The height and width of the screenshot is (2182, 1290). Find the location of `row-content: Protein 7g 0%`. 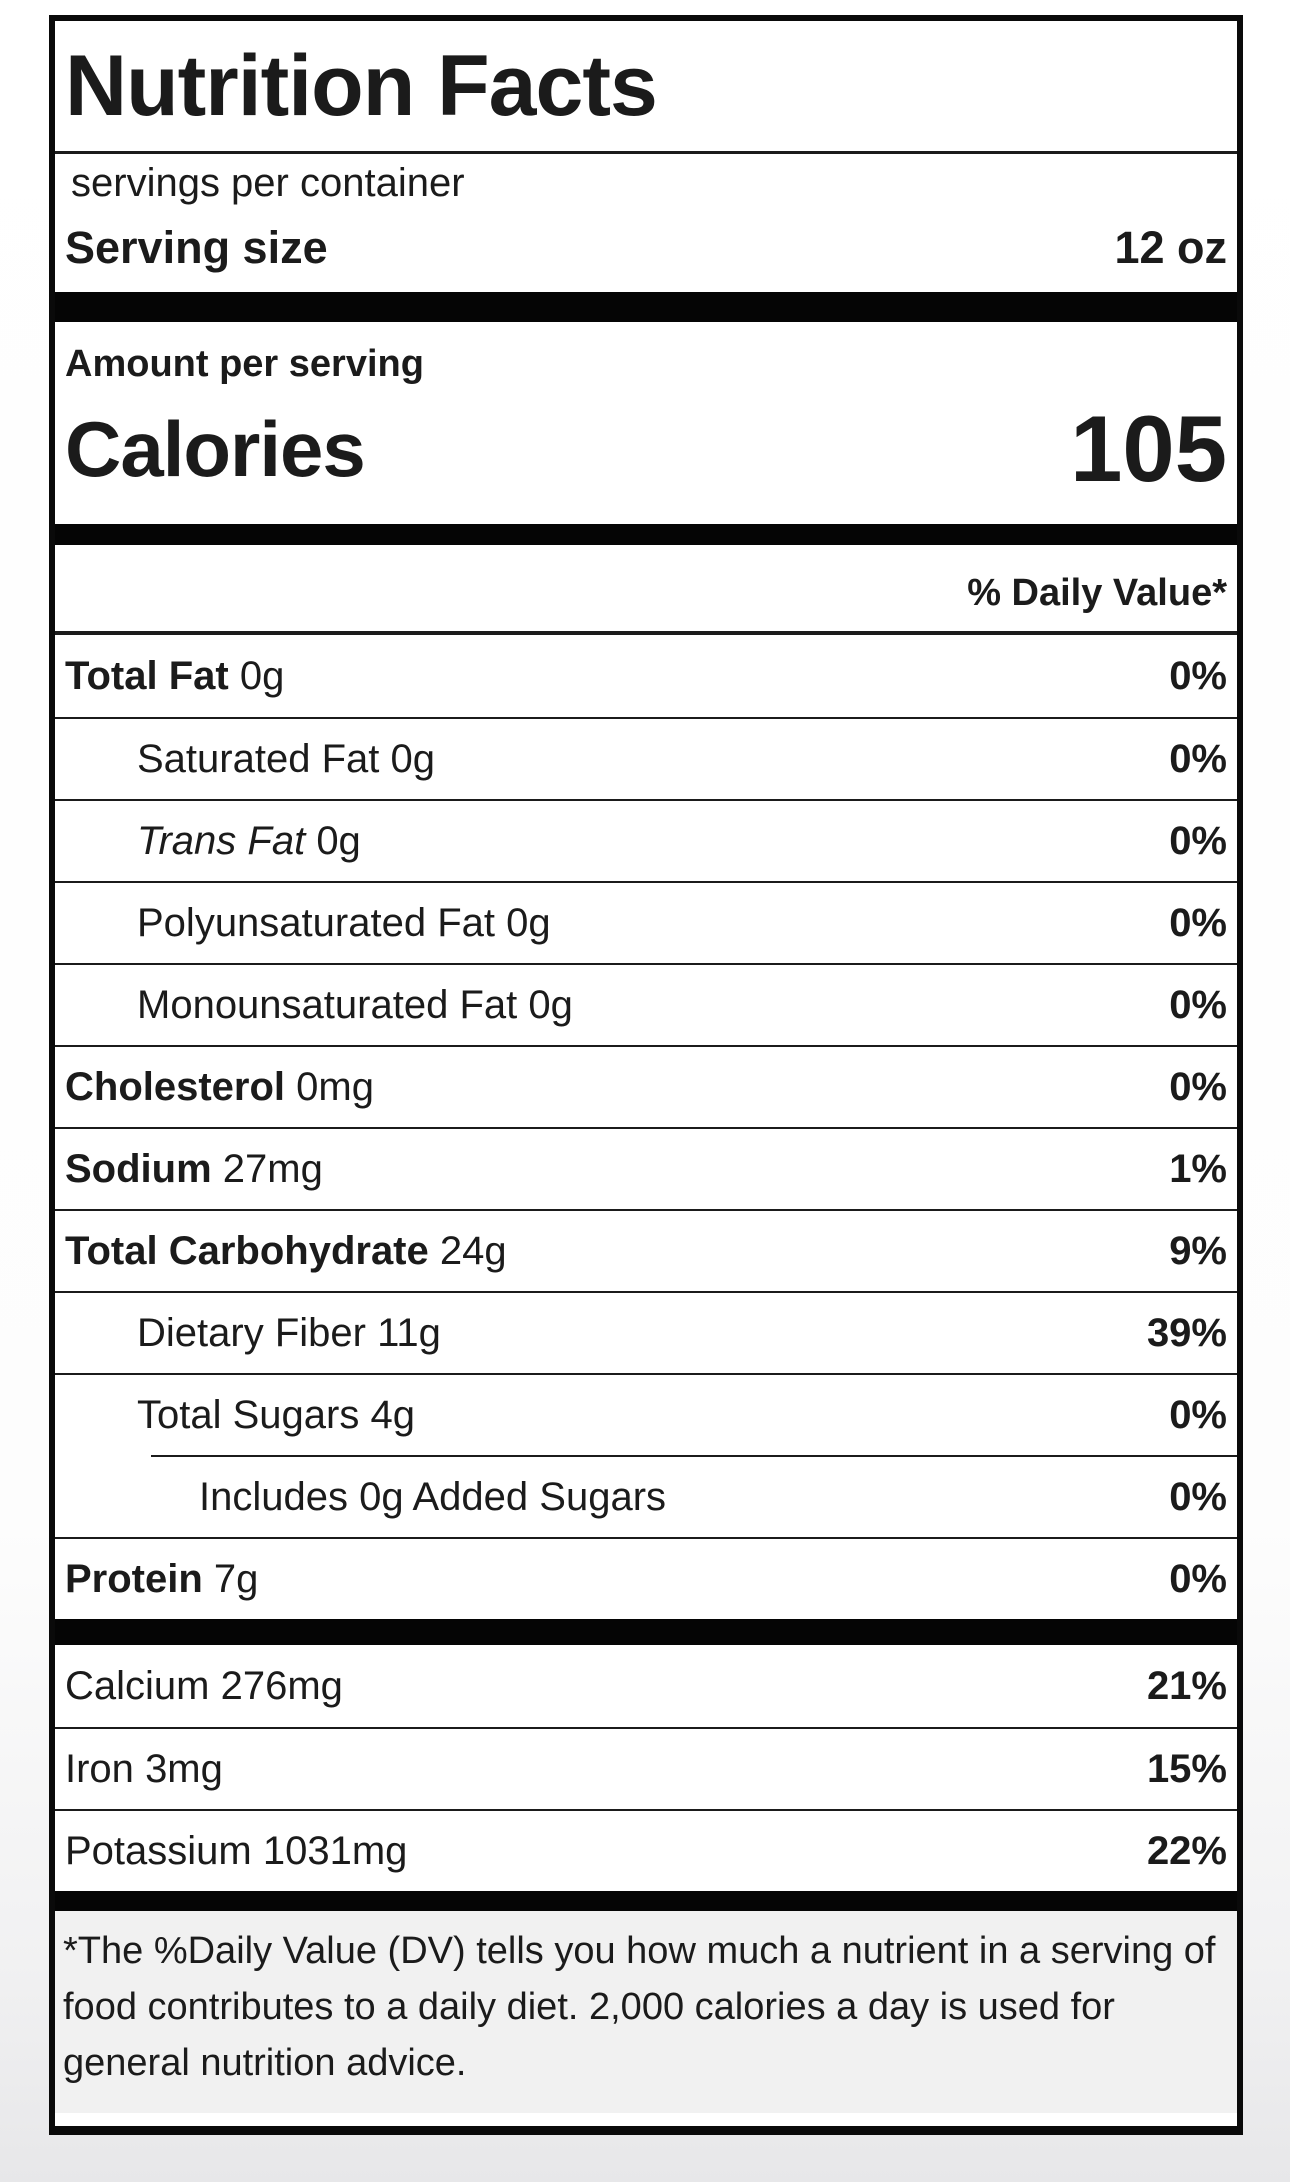

row-content: Protein 7g 0% is located at coordinates (646, 1579).